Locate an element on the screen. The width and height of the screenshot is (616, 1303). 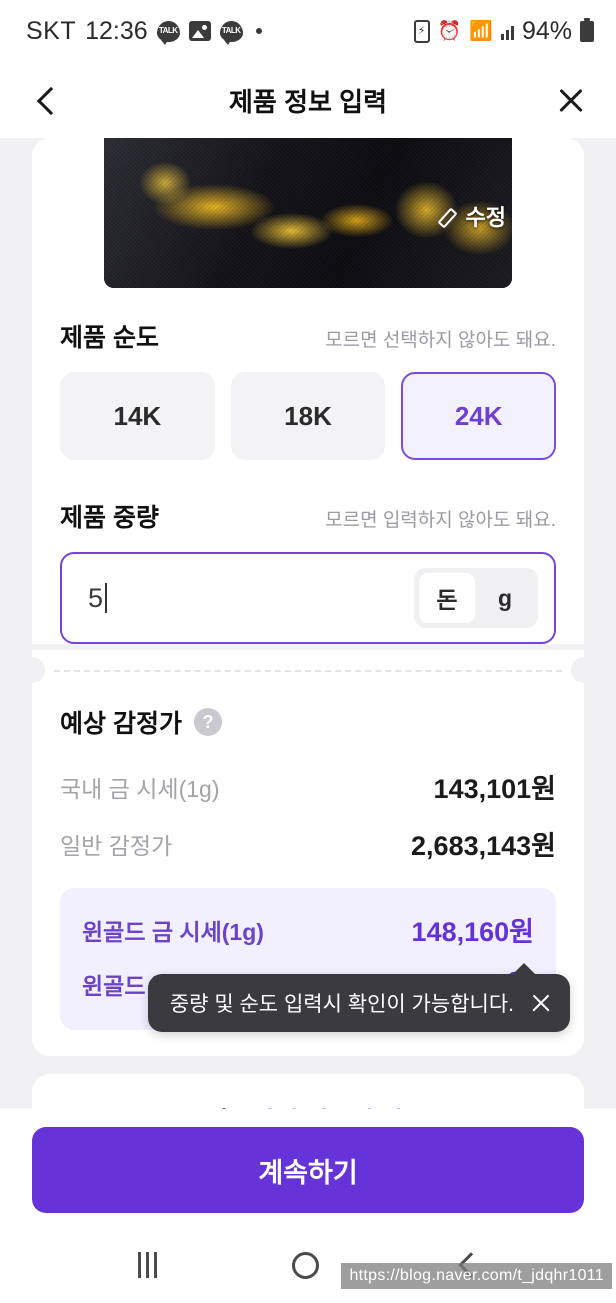
purity-option-24k: 24K is located at coordinates (479, 416).